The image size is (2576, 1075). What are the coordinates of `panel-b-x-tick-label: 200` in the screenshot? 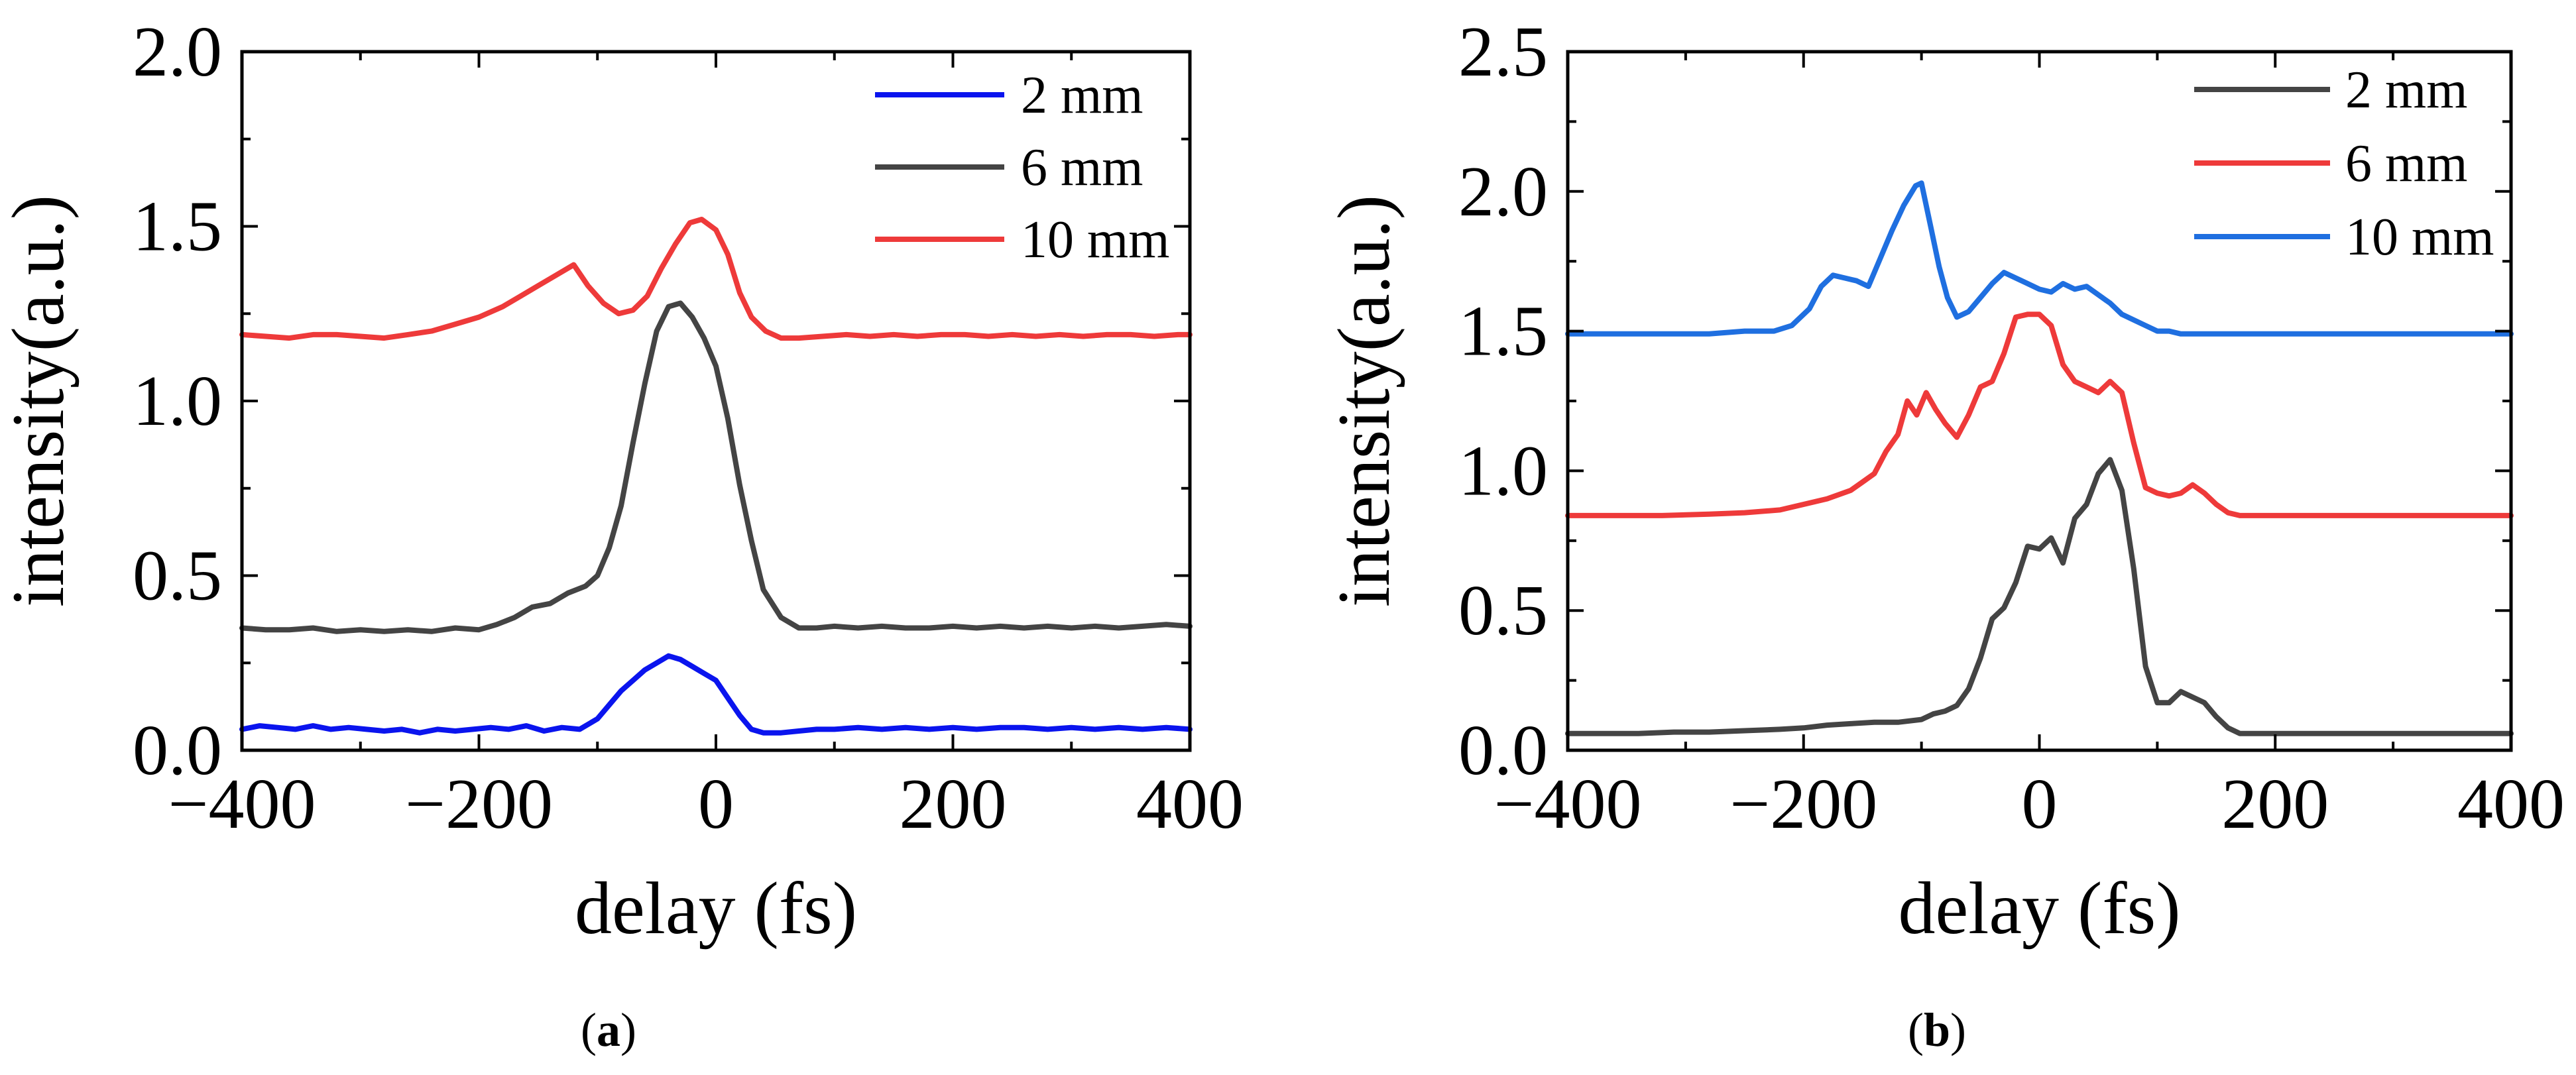 It's located at (2275, 804).